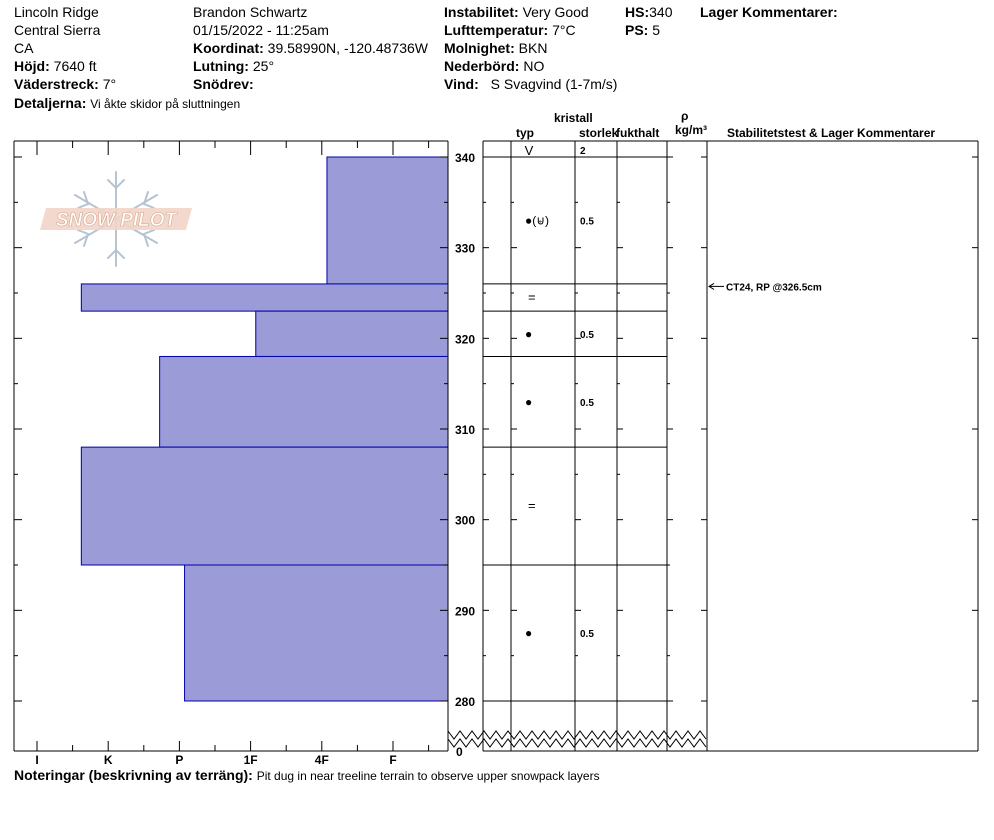 This screenshot has width=994, height=840. Describe the element at coordinates (32, 66) in the screenshot. I see `elevation-label: Höjd:` at that location.